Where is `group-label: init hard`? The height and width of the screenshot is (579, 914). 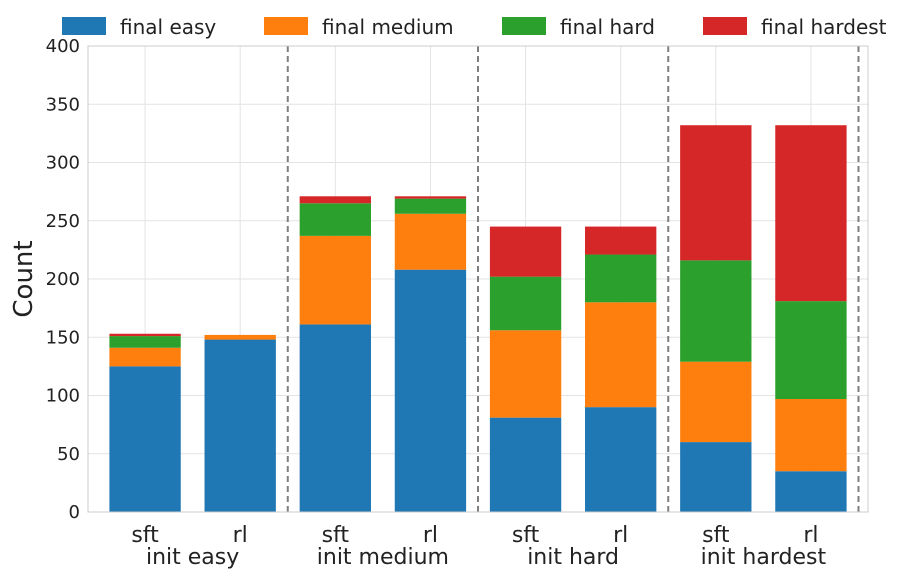
group-label: init hard is located at coordinates (573, 557).